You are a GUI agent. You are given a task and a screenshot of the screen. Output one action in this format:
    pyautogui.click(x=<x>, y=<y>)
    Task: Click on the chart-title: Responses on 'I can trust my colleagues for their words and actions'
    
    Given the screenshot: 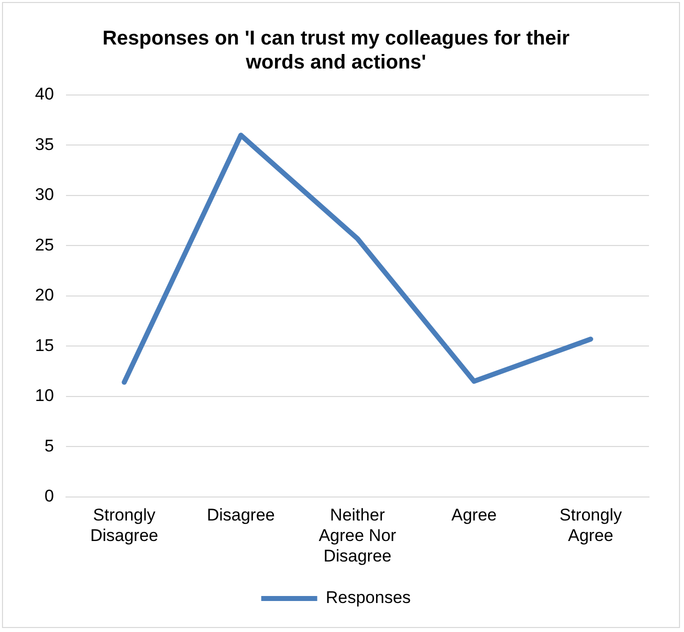 What is the action you would take?
    pyautogui.click(x=336, y=51)
    